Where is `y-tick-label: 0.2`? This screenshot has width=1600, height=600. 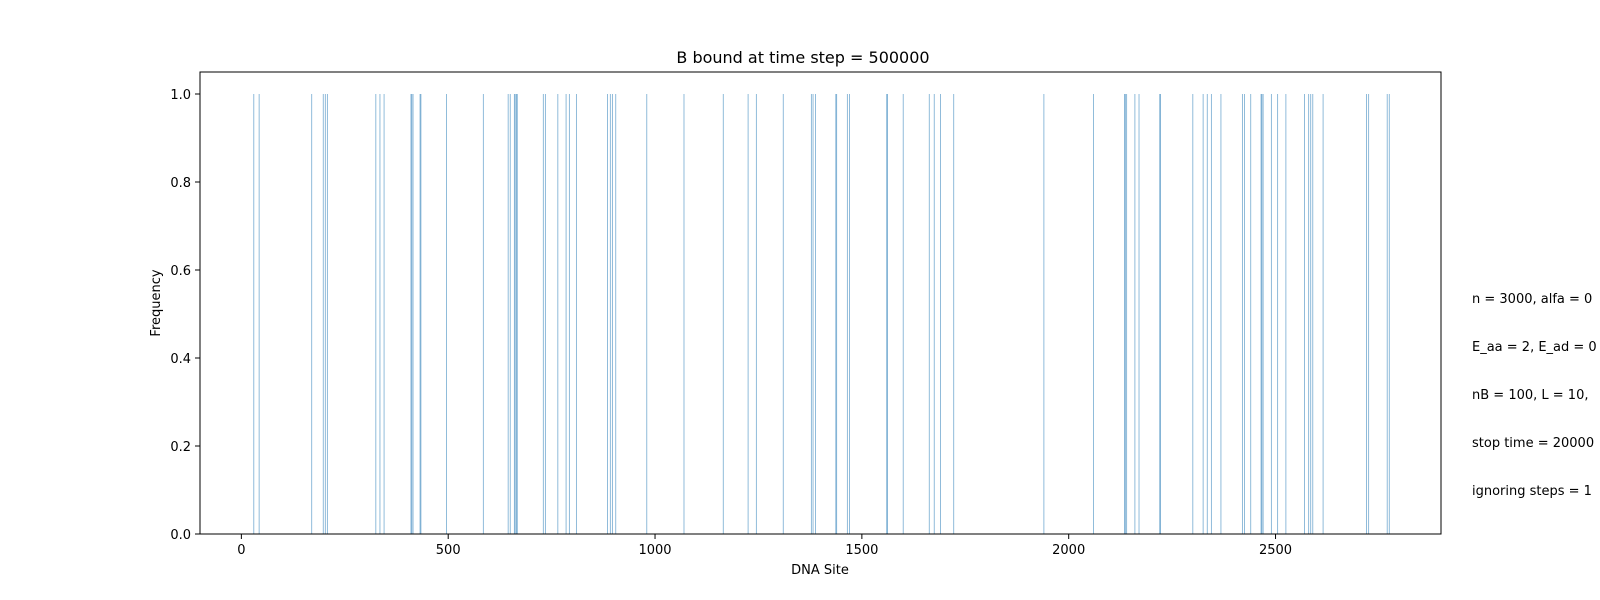
y-tick-label: 0.2 is located at coordinates (180, 447).